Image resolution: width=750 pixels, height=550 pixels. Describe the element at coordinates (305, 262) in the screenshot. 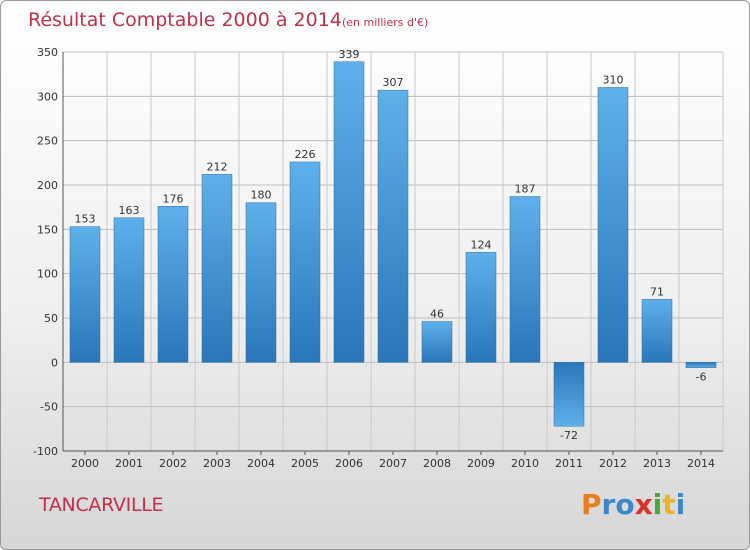

I see `bar-2005` at that location.